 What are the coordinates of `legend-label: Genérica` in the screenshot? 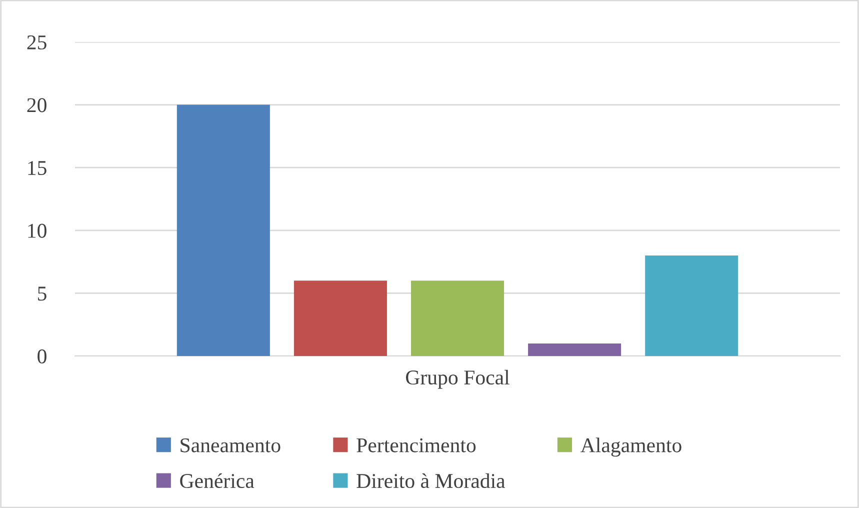 It's located at (217, 480).